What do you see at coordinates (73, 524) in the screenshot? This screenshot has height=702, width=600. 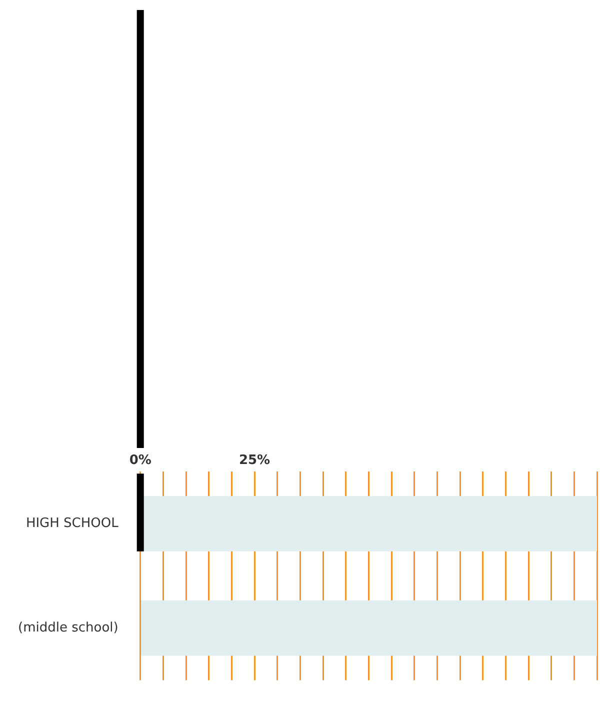 I see `y-tick-label: HIGH SCHOOL` at bounding box center [73, 524].